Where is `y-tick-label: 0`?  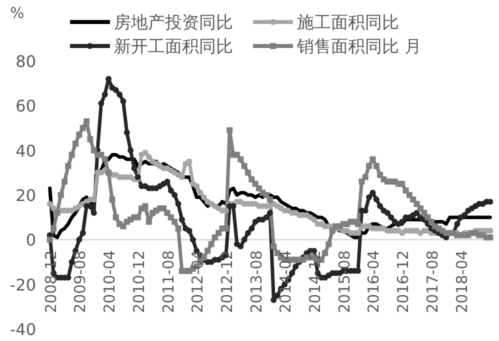 y-tick-label: 0 is located at coordinates (31, 240).